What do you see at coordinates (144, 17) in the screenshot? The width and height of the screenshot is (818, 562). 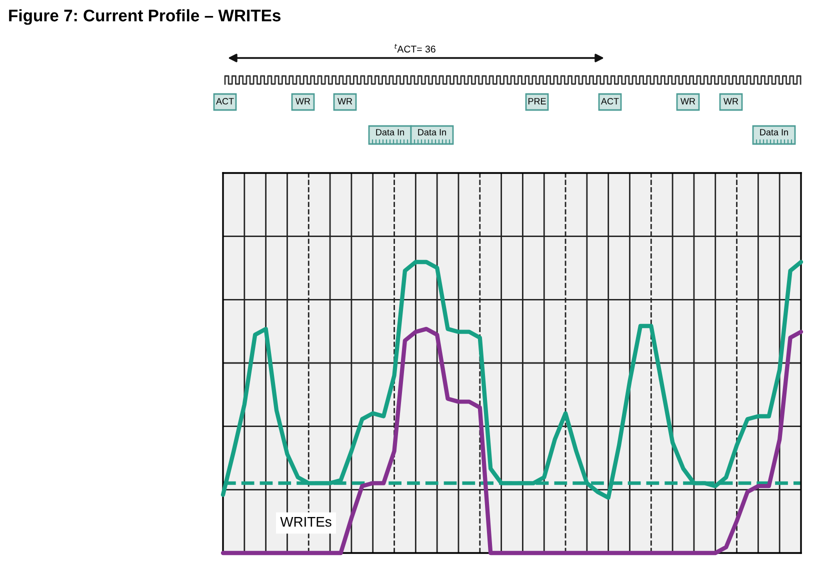 I see `chart-title: Figure 7: Current Profile – WRITEs` at bounding box center [144, 17].